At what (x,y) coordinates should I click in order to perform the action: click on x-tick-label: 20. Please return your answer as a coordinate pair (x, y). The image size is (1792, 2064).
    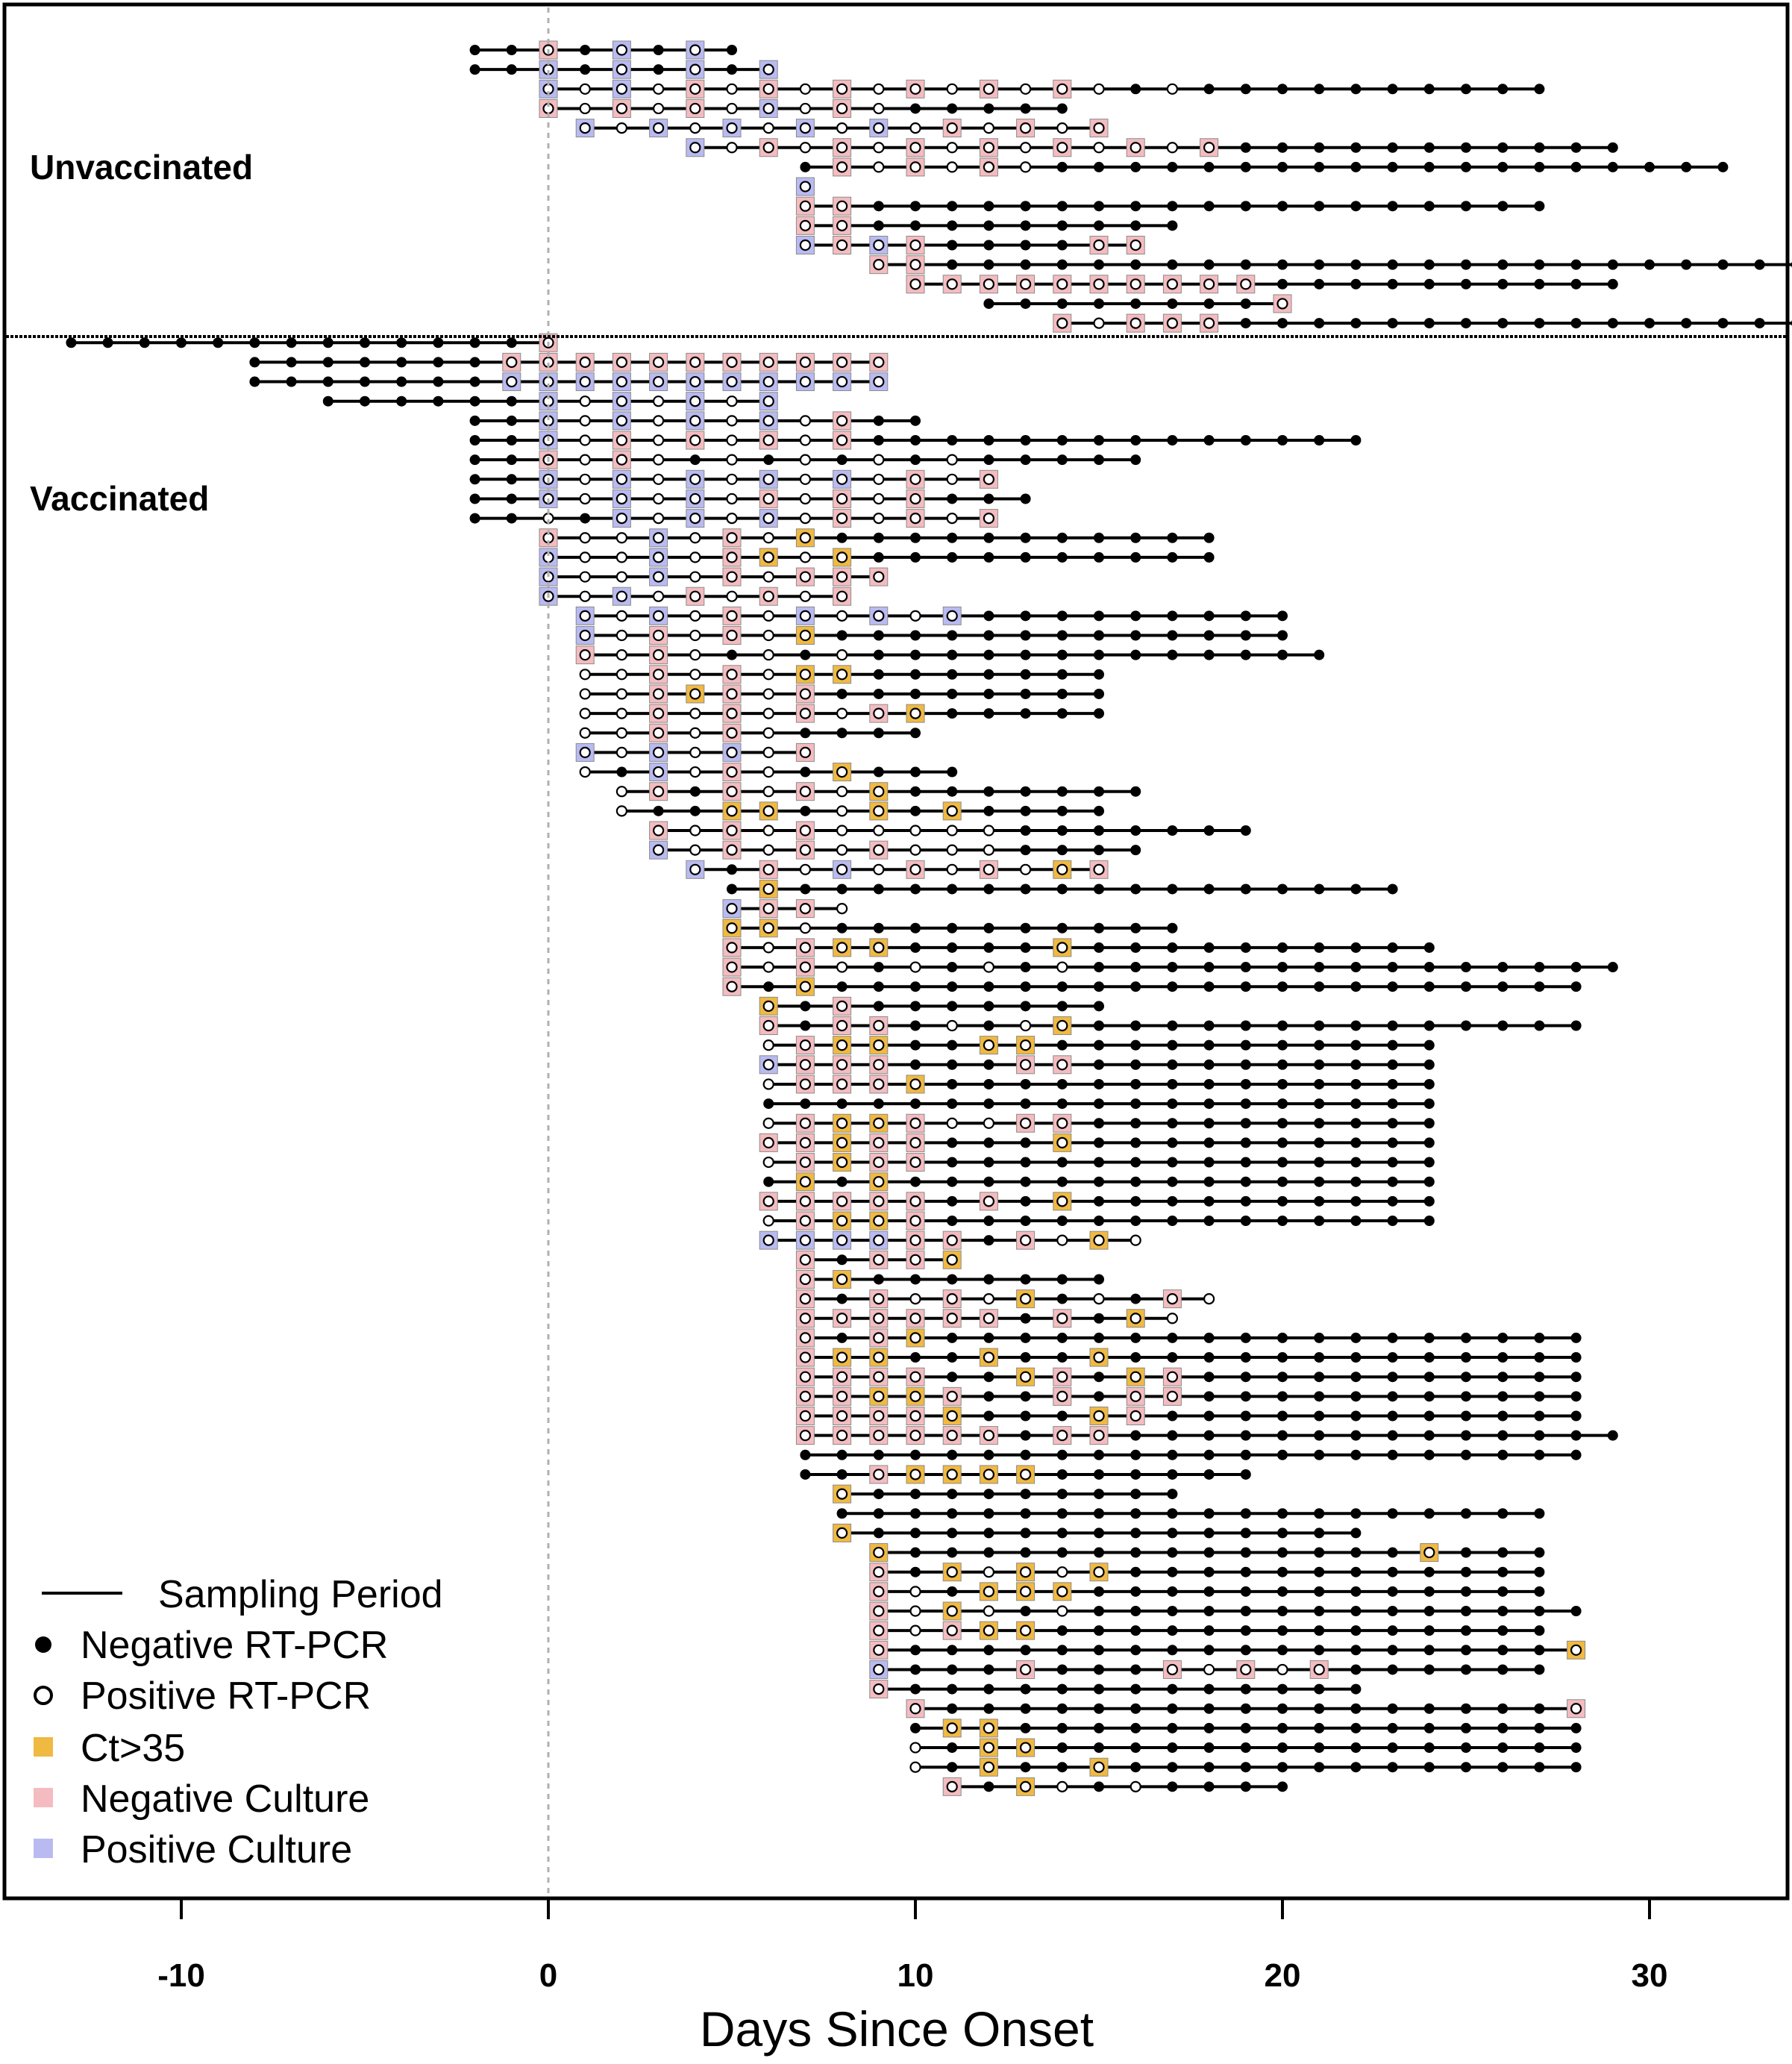
    Looking at the image, I should click on (1283, 1975).